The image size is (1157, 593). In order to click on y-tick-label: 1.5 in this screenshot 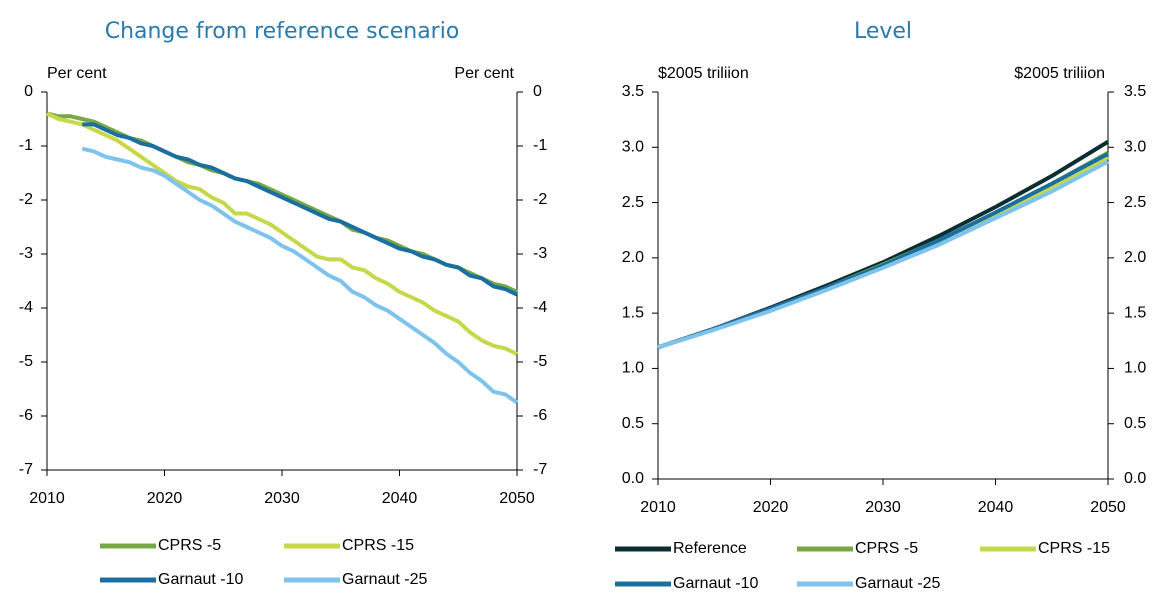, I will do `click(633, 312)`.